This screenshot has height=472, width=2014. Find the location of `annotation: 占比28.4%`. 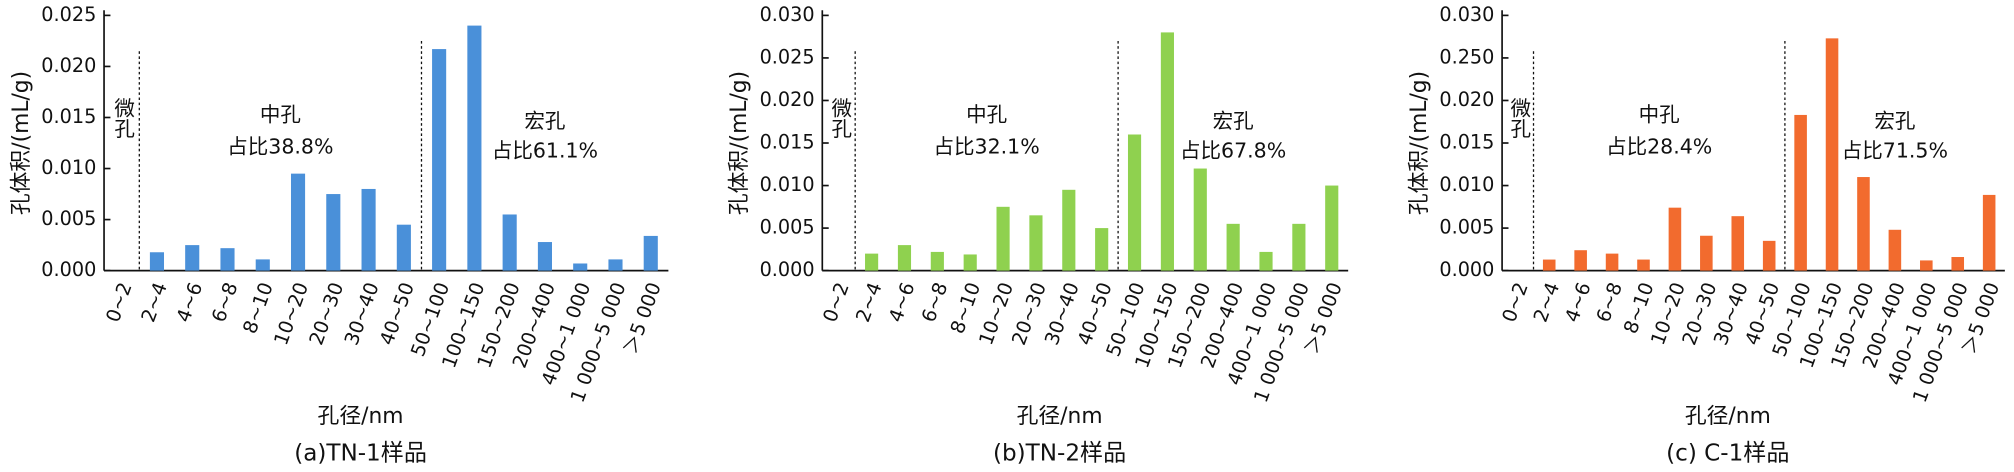

annotation: 占比28.4% is located at coordinates (1659, 147).